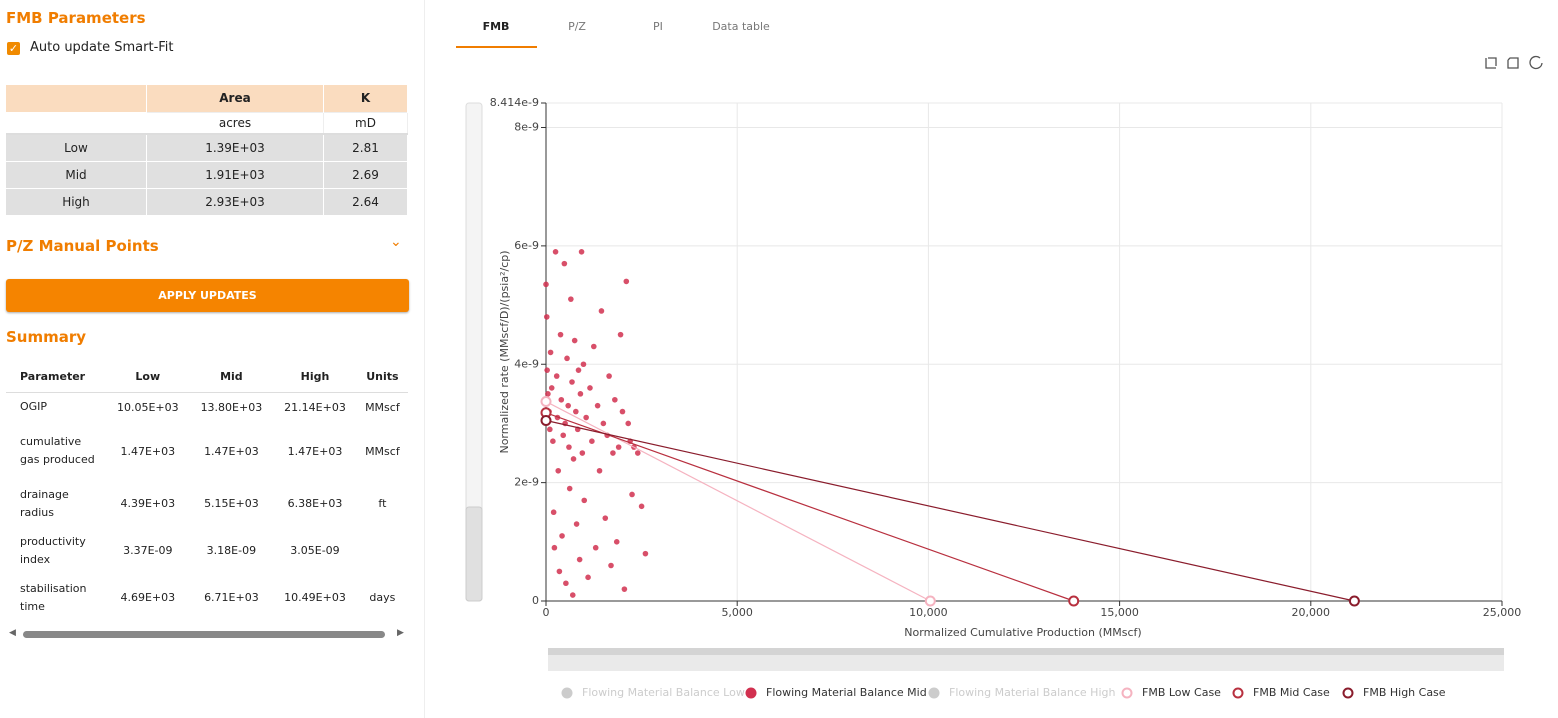  What do you see at coordinates (741, 26) in the screenshot?
I see `tab: Data table` at bounding box center [741, 26].